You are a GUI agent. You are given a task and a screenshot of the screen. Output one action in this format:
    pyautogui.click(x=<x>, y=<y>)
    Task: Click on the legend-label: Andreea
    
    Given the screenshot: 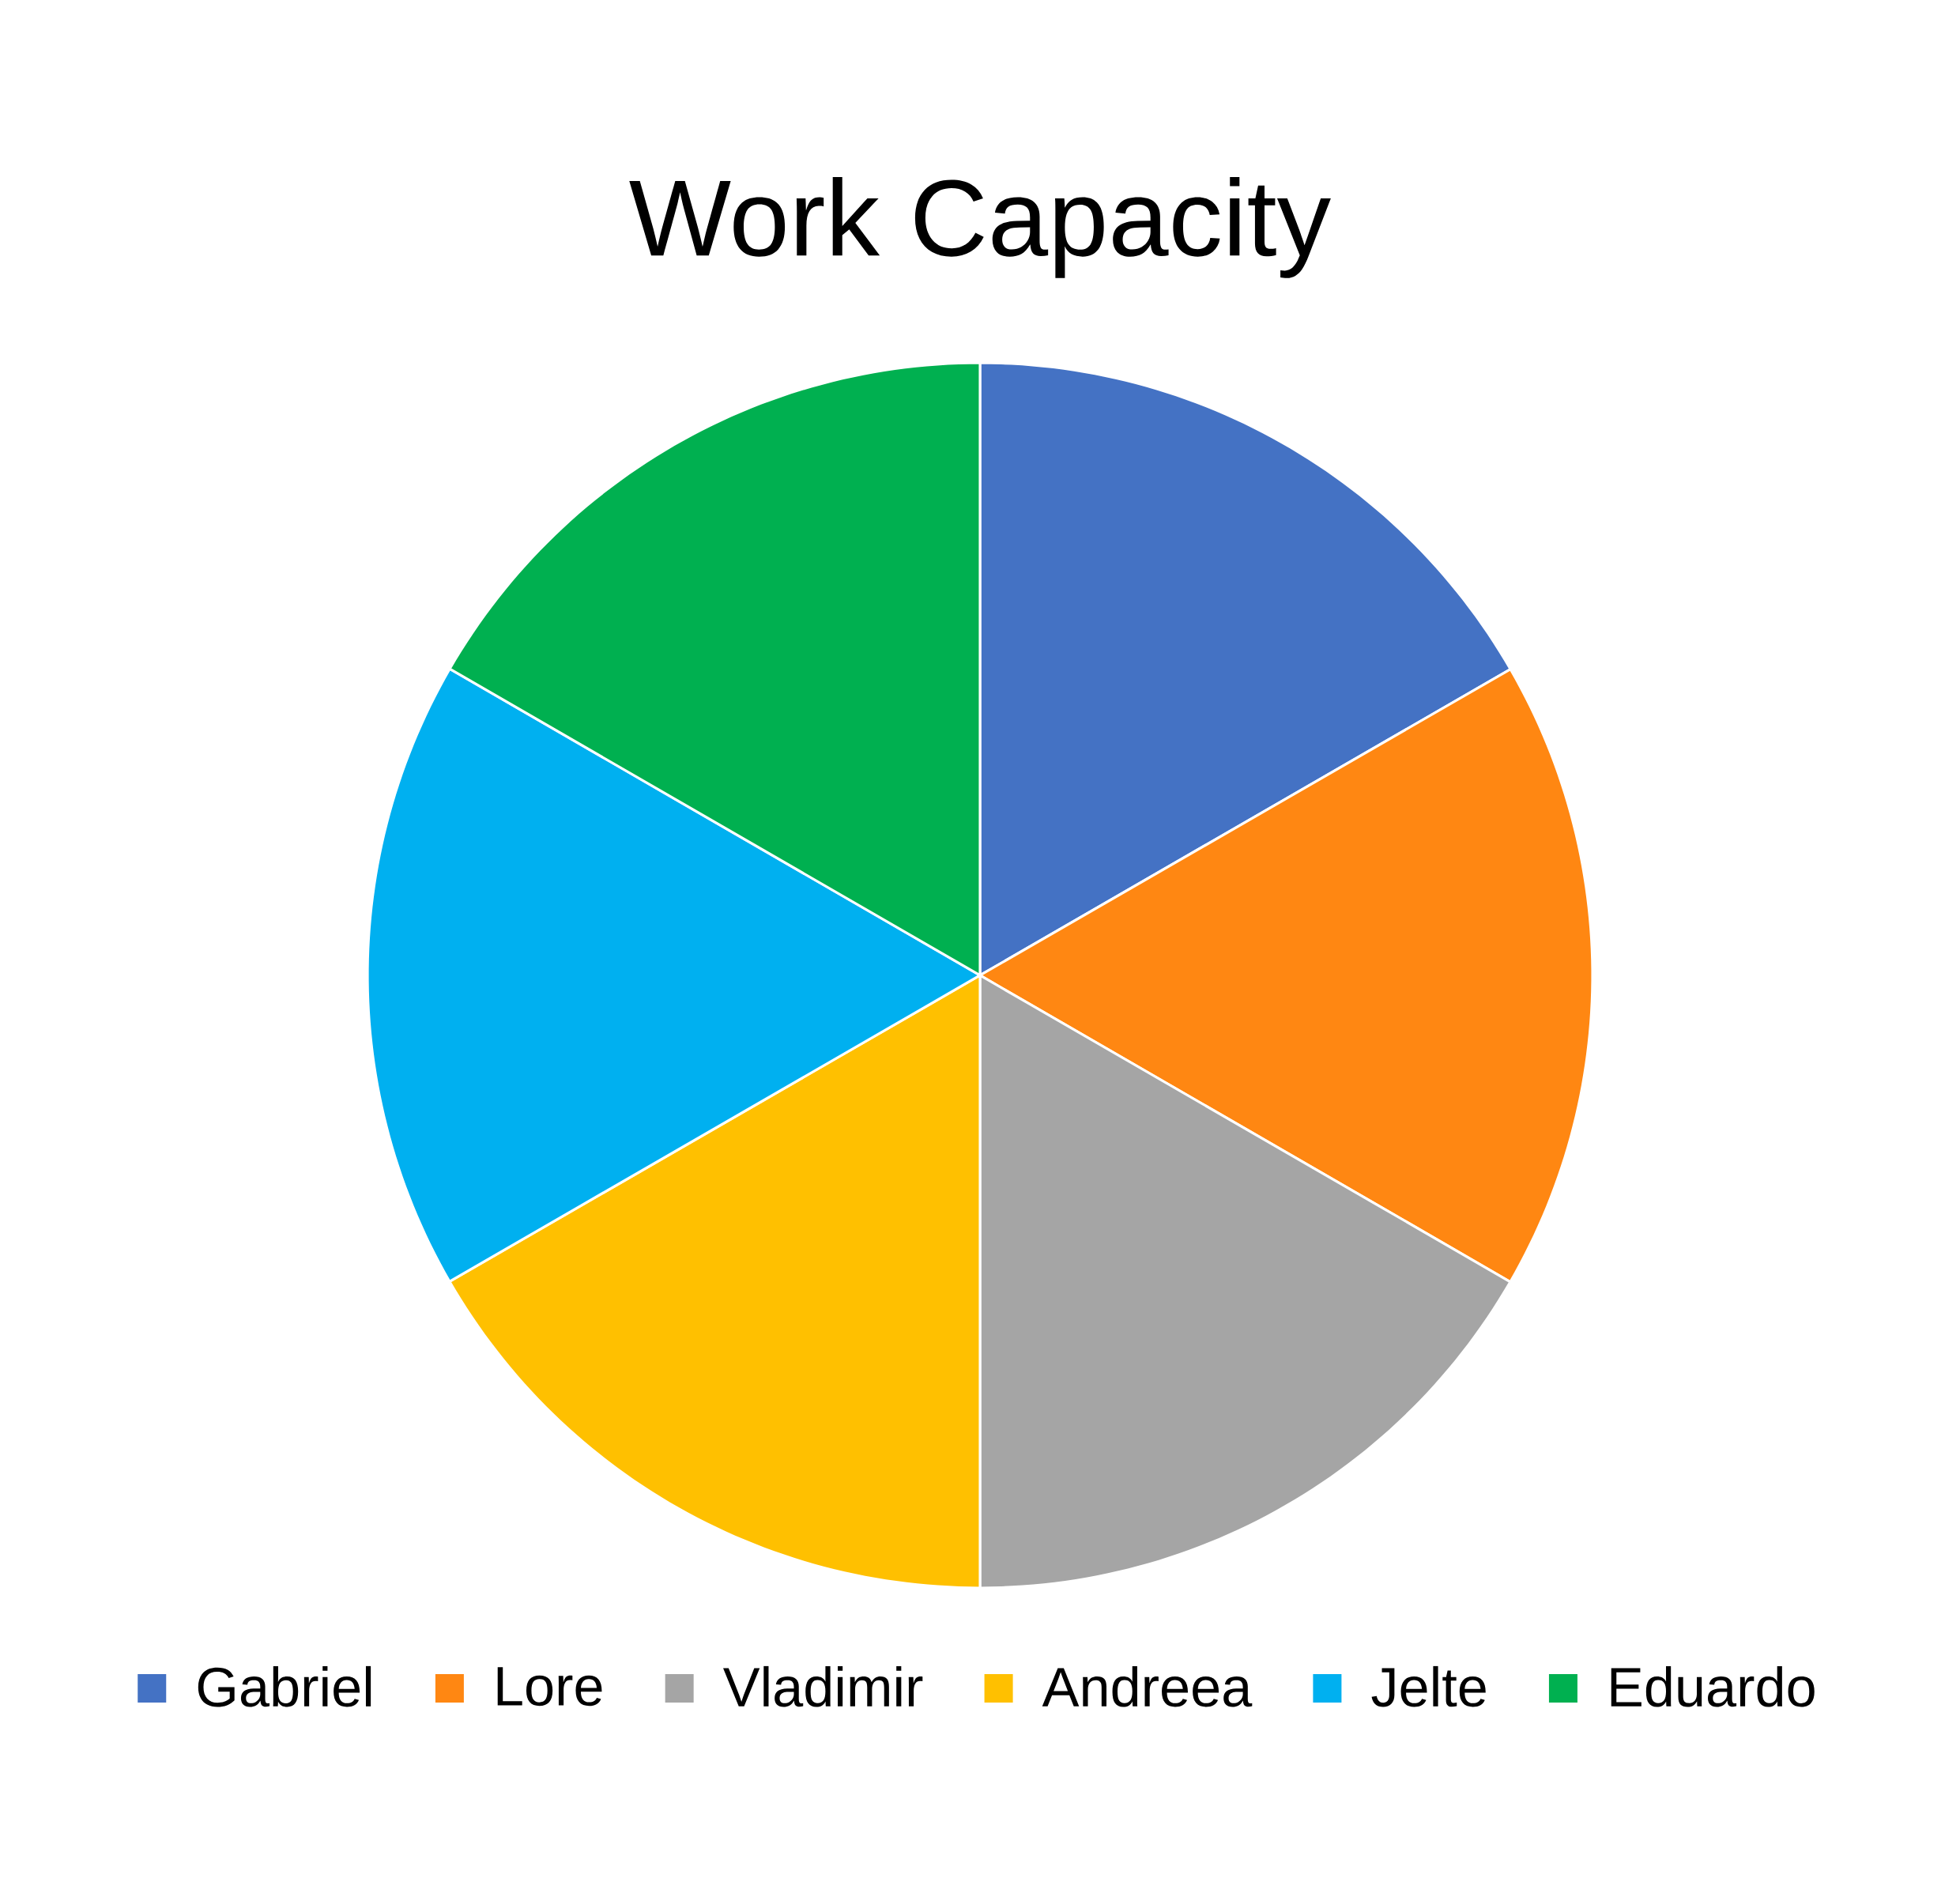 What is the action you would take?
    pyautogui.click(x=1147, y=1686)
    